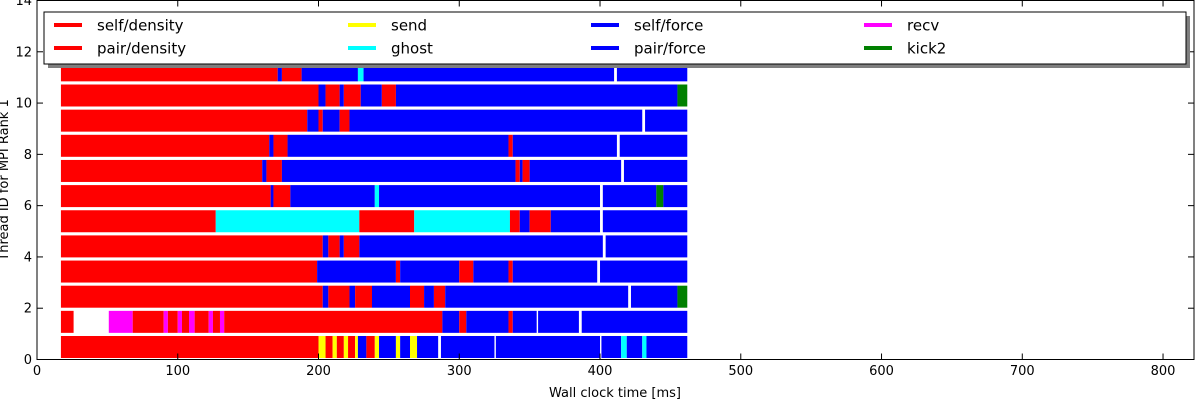 The width and height of the screenshot is (1200, 400). I want to click on legend-label: pair/density, so click(141, 49).